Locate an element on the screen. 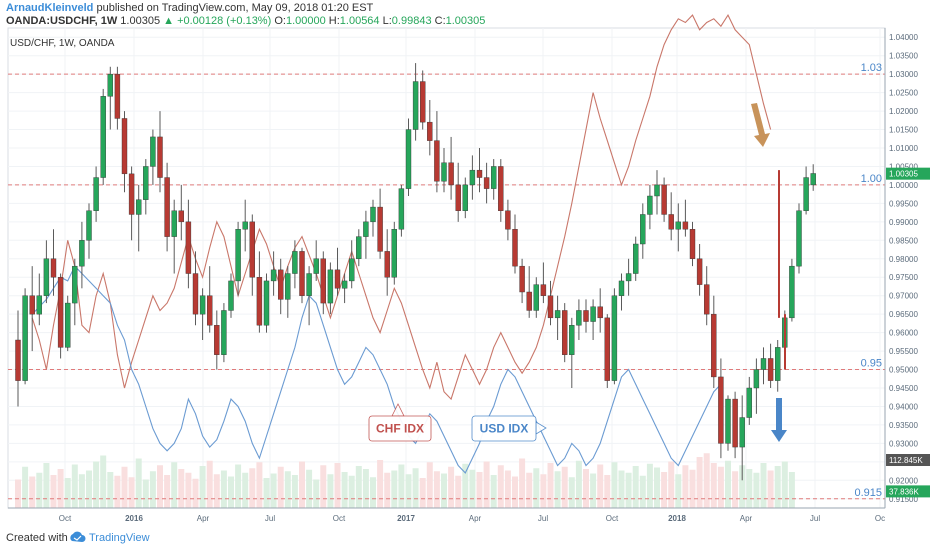 Image resolution: width=932 pixels, height=550 pixels. time-tick-label: Apr is located at coordinates (475, 518).